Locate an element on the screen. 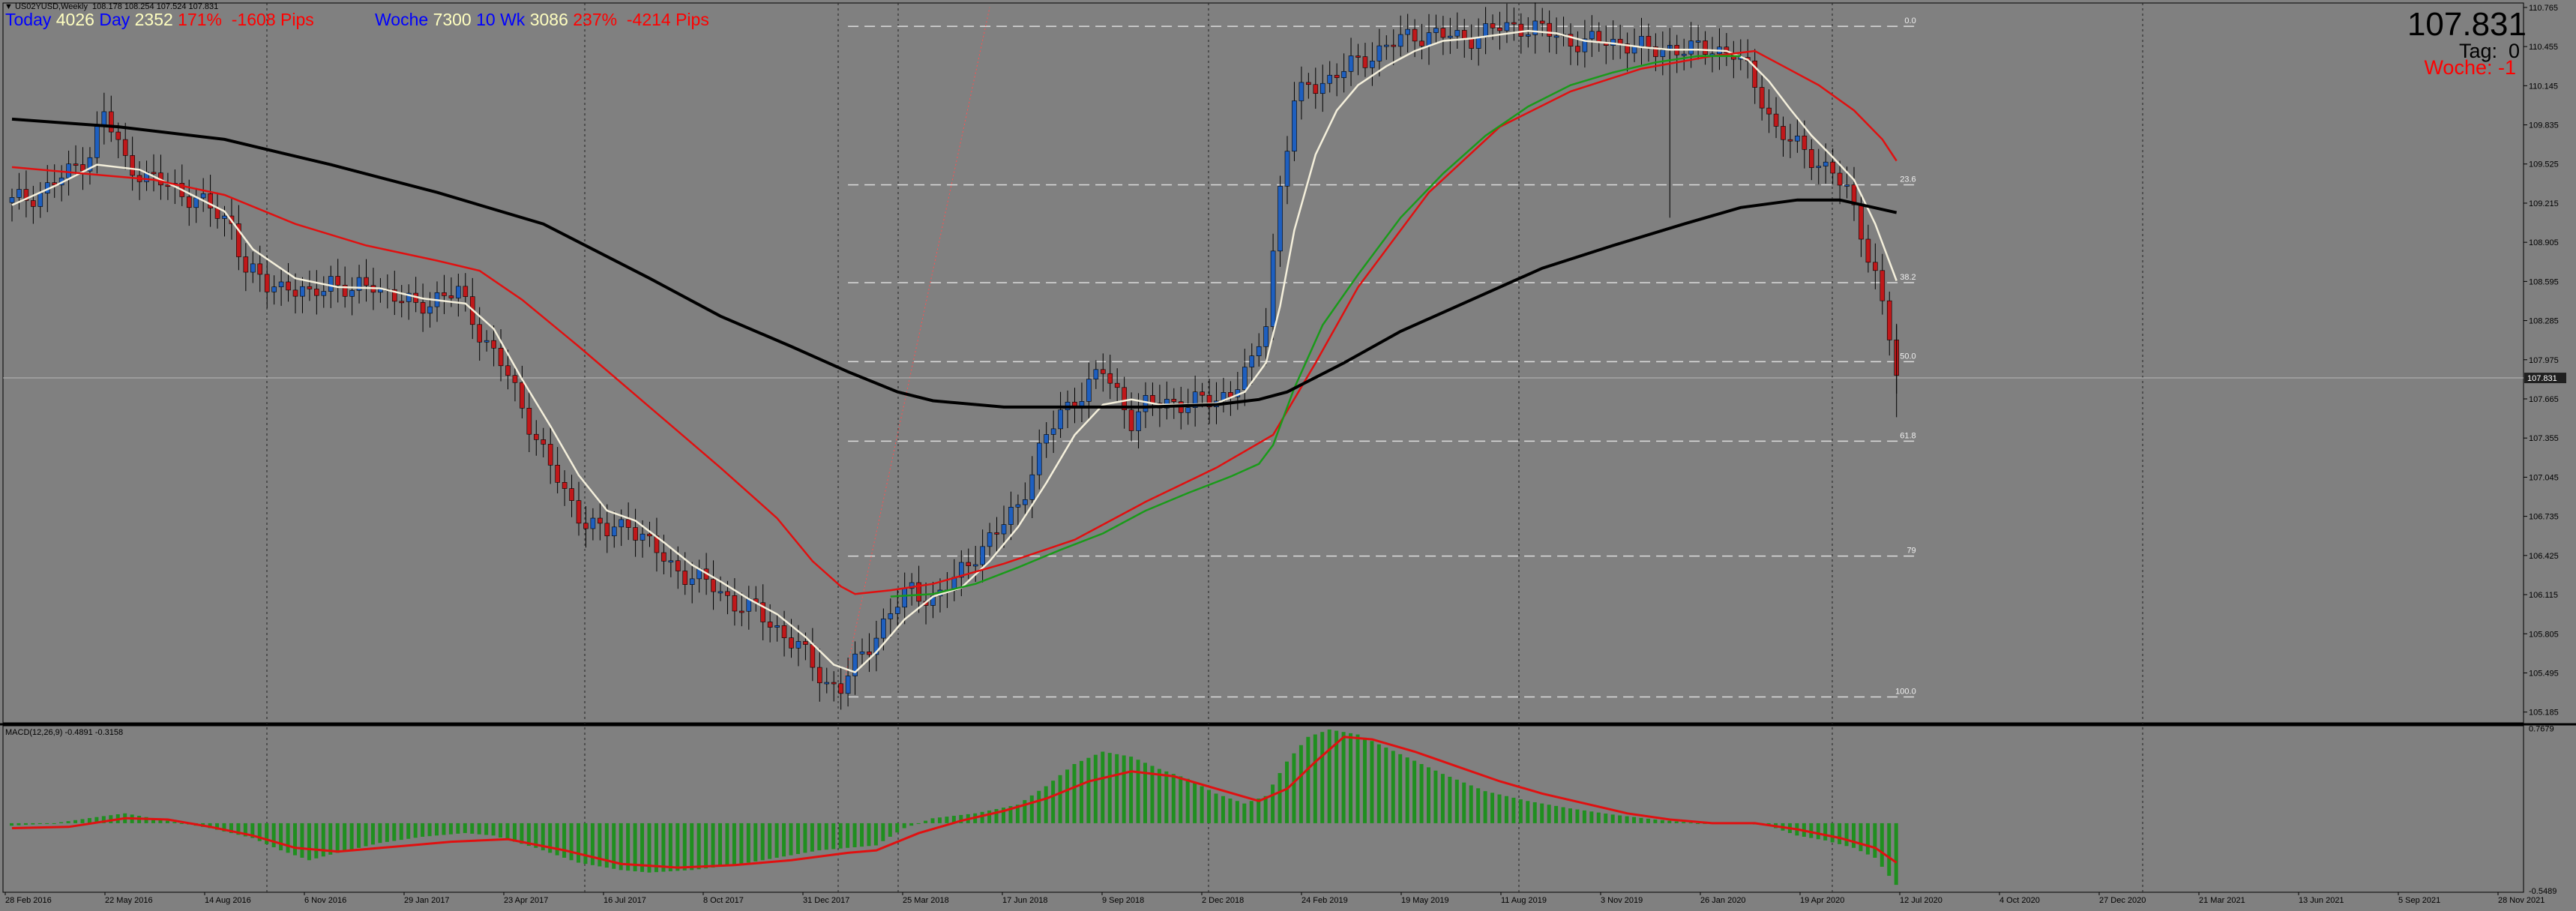 Image resolution: width=2576 pixels, height=911 pixels. price-axis-label: 109.525 is located at coordinates (2544, 164).